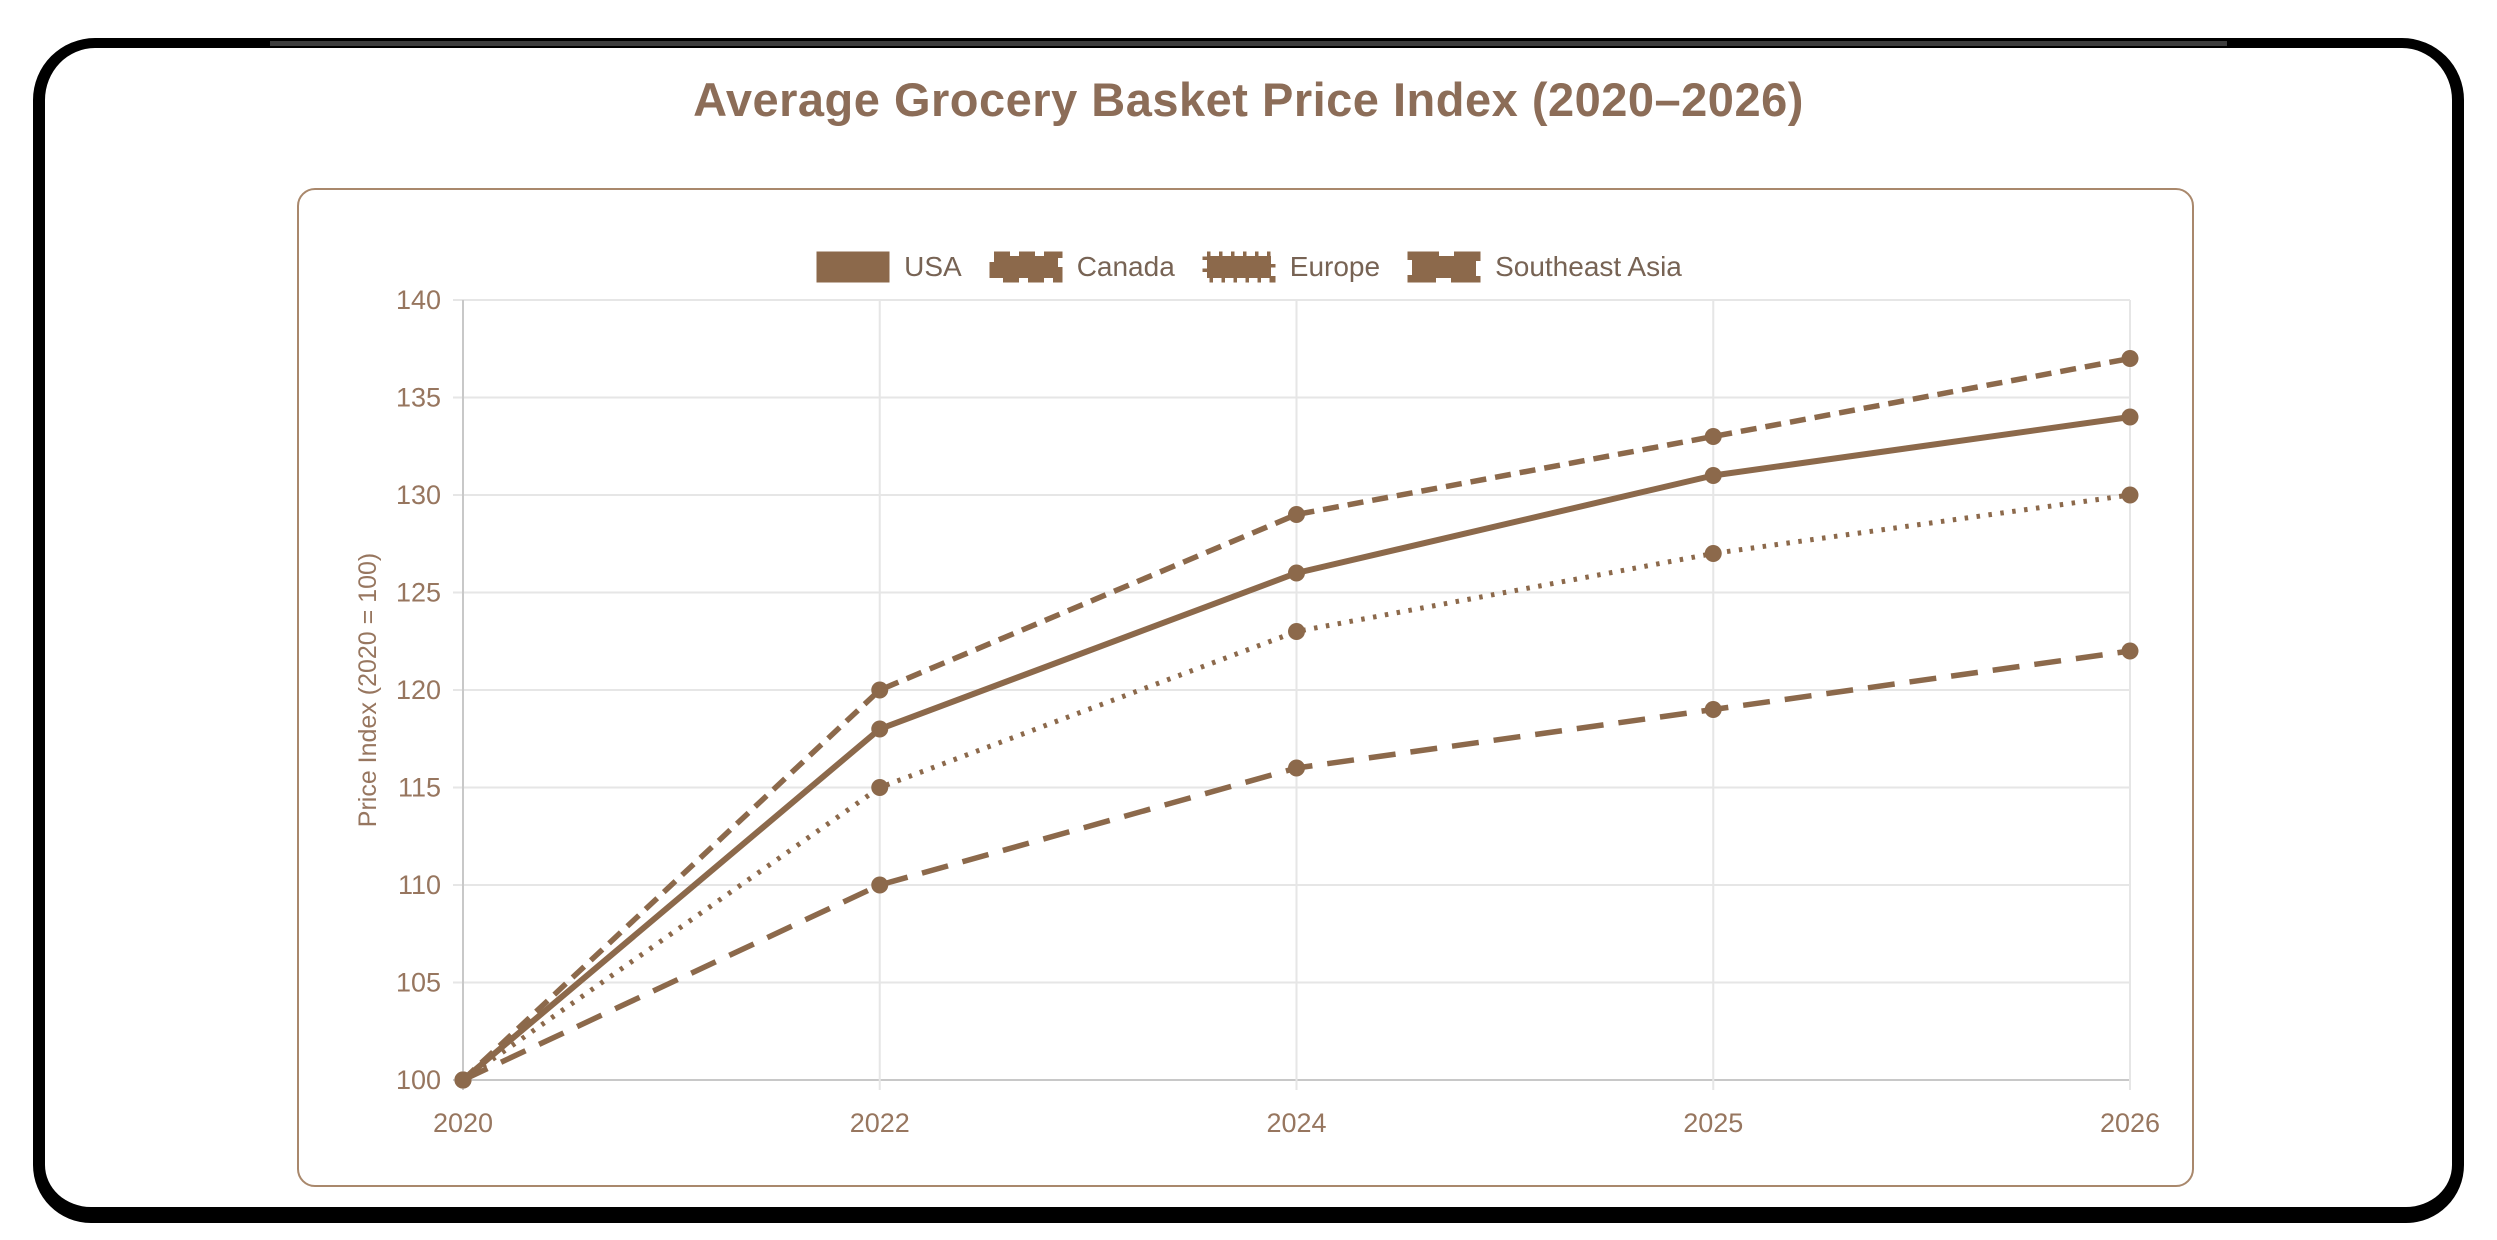 This screenshot has width=2497, height=1240. I want to click on y-tick-label: 100, so click(418, 1080).